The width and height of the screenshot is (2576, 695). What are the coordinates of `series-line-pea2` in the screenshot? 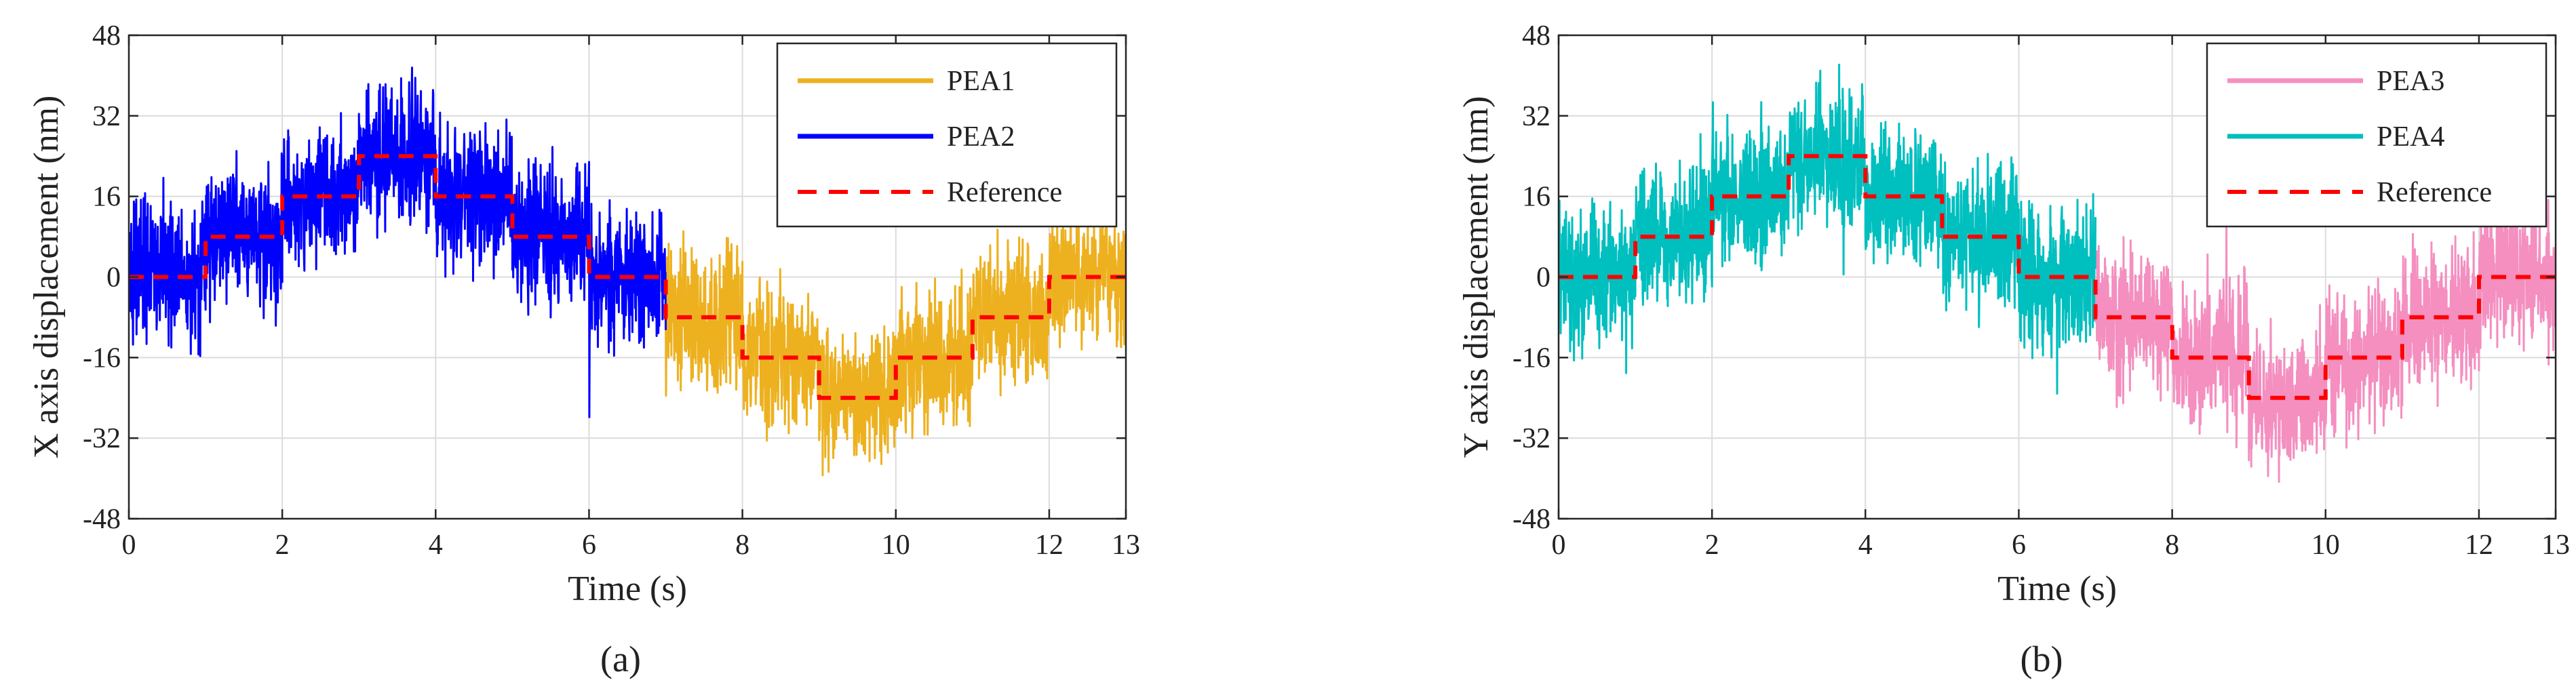 It's located at (398, 242).